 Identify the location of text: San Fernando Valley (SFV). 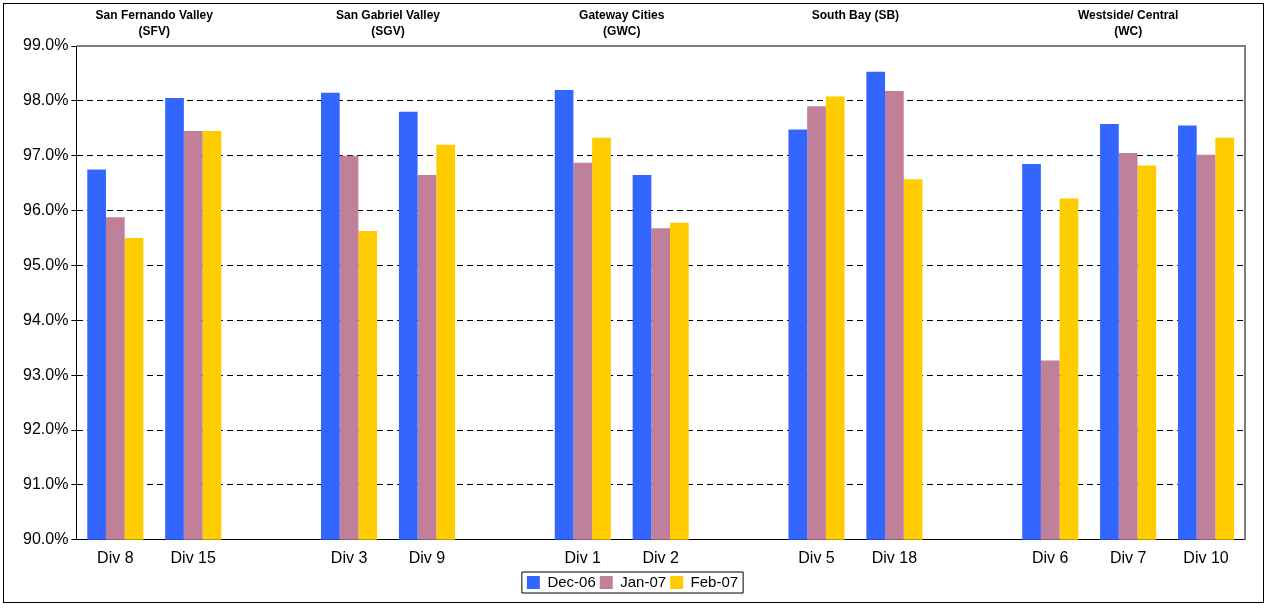
(154, 23).